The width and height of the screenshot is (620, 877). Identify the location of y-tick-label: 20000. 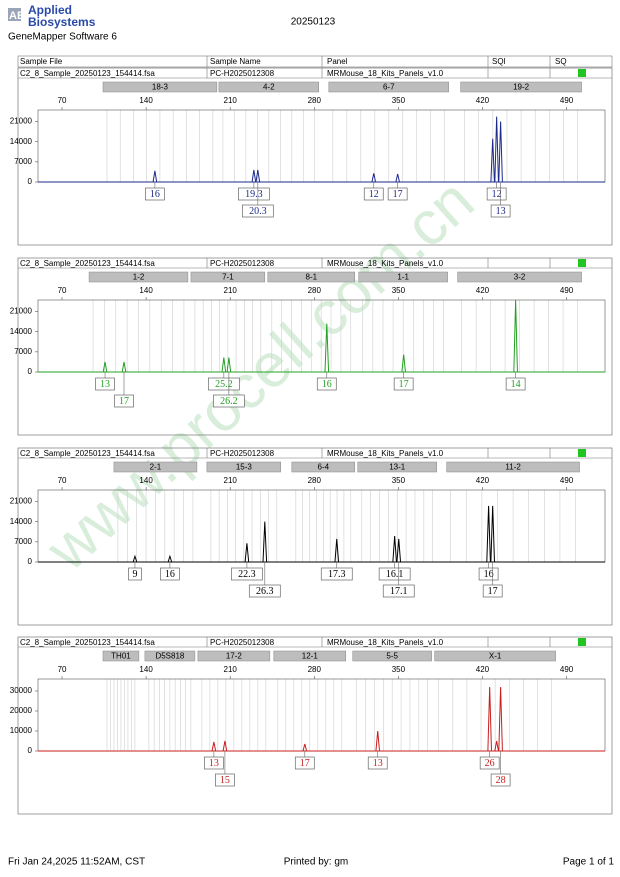
(21, 710).